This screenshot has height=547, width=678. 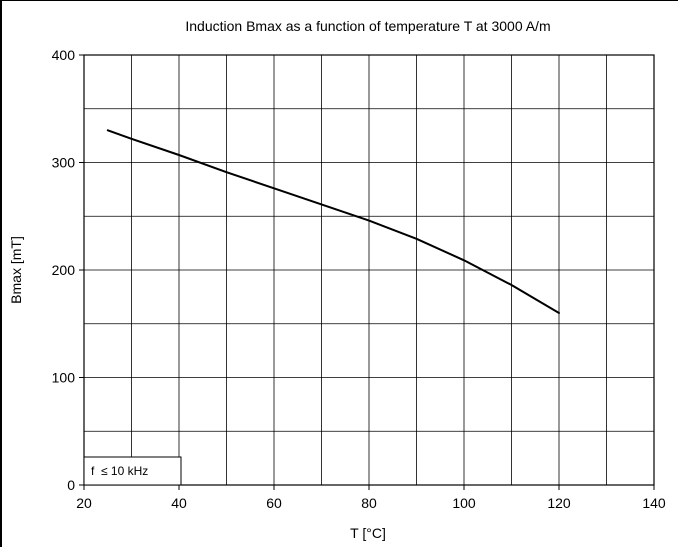 What do you see at coordinates (368, 533) in the screenshot?
I see `x-axis-label: T [°C]` at bounding box center [368, 533].